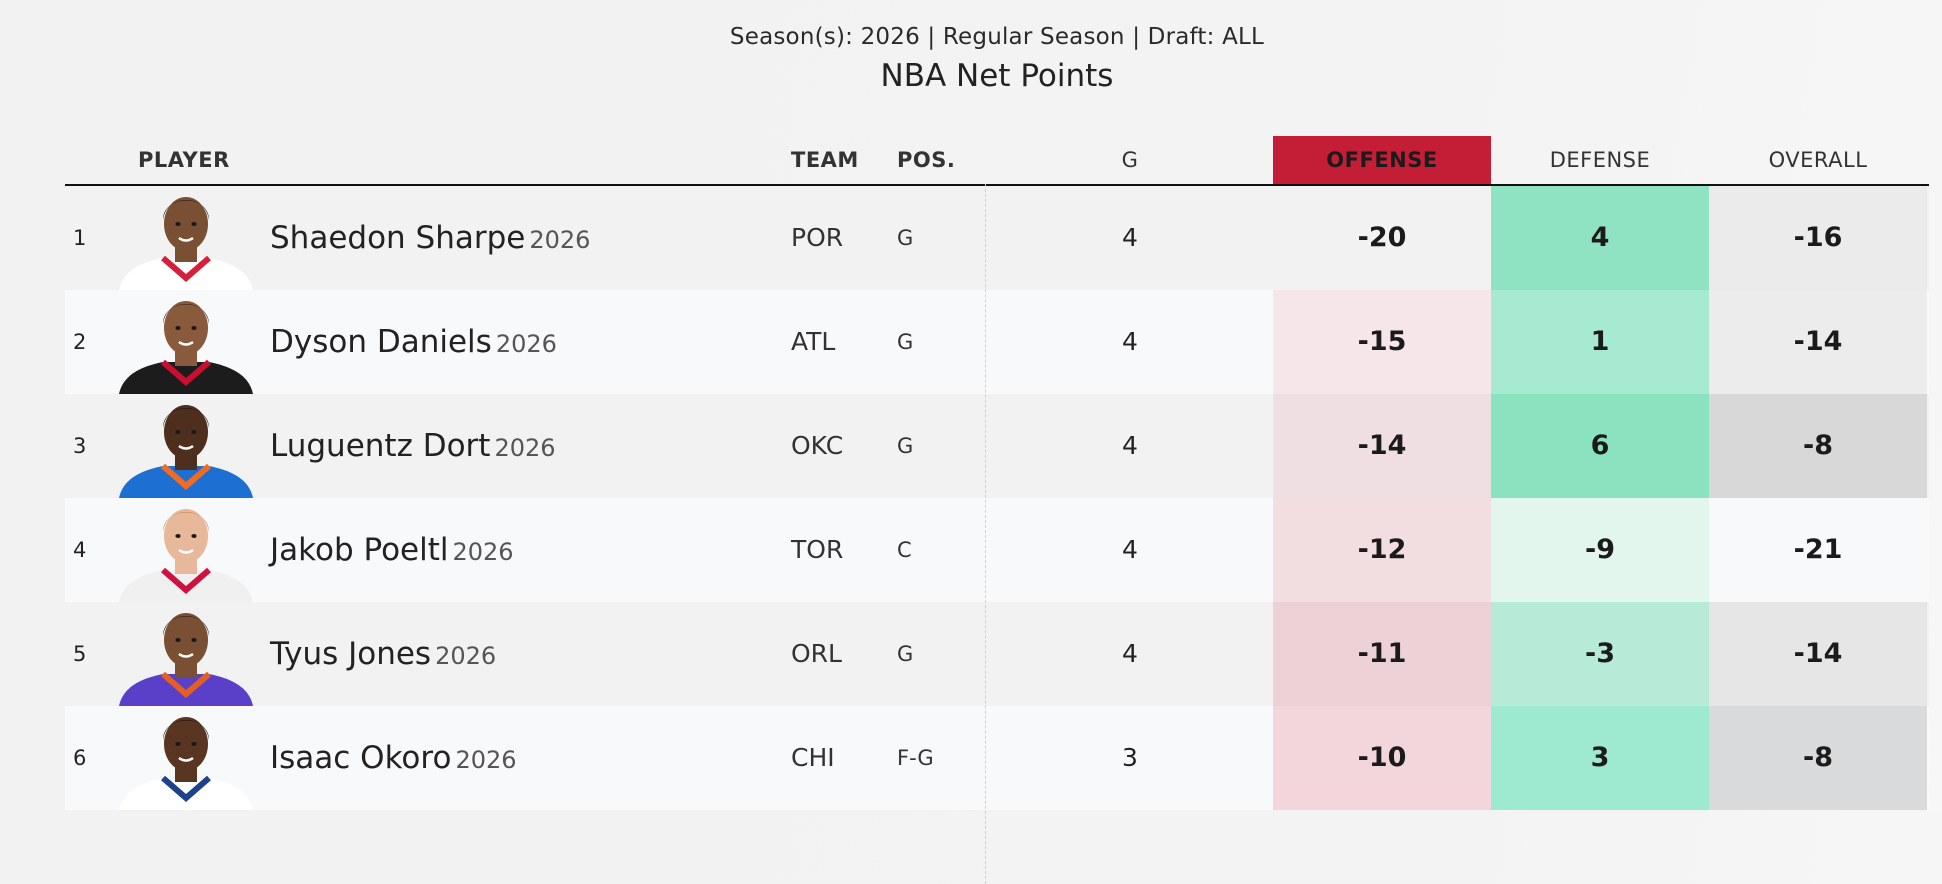 This screenshot has width=1942, height=884. I want to click on defense-value: 4, so click(1600, 238).